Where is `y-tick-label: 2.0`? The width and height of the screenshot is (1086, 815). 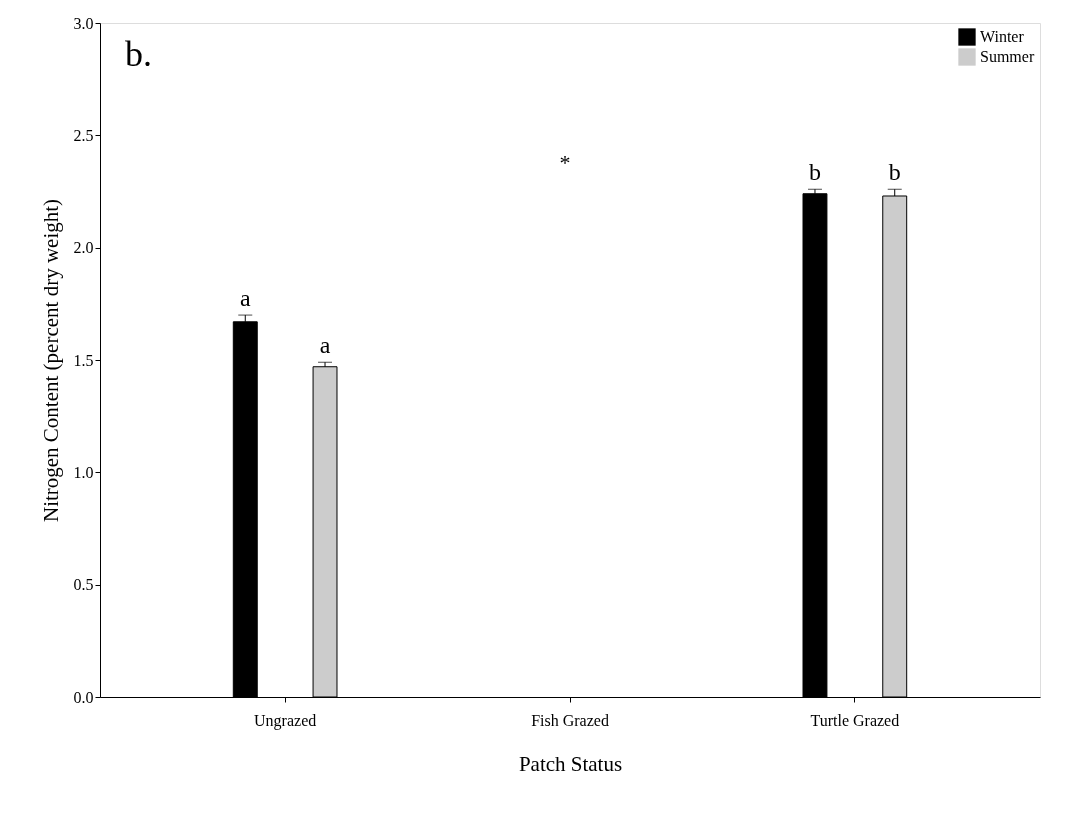 y-tick-label: 2.0 is located at coordinates (83, 248).